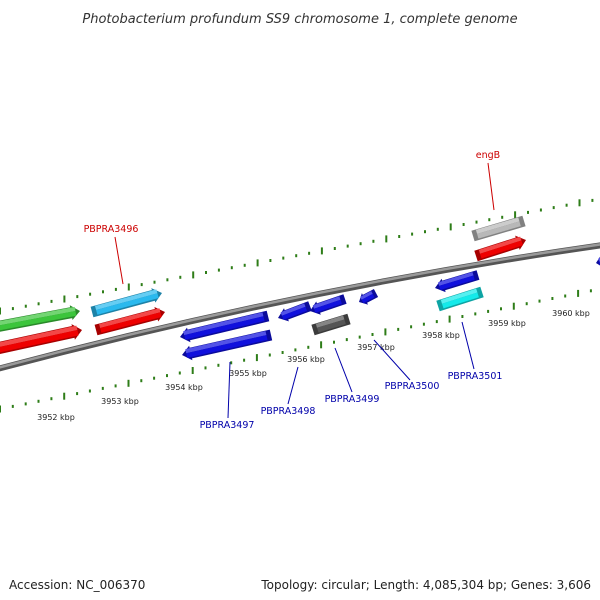 The width and height of the screenshot is (600, 600). Describe the element at coordinates (295, 311) in the screenshot. I see `gene-feature-pbpra3498` at that location.